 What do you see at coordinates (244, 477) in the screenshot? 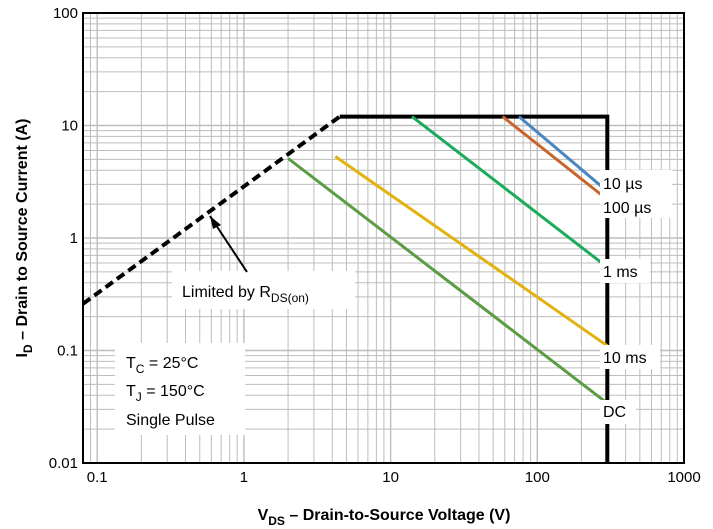
I see `x-tick-label: 1` at bounding box center [244, 477].